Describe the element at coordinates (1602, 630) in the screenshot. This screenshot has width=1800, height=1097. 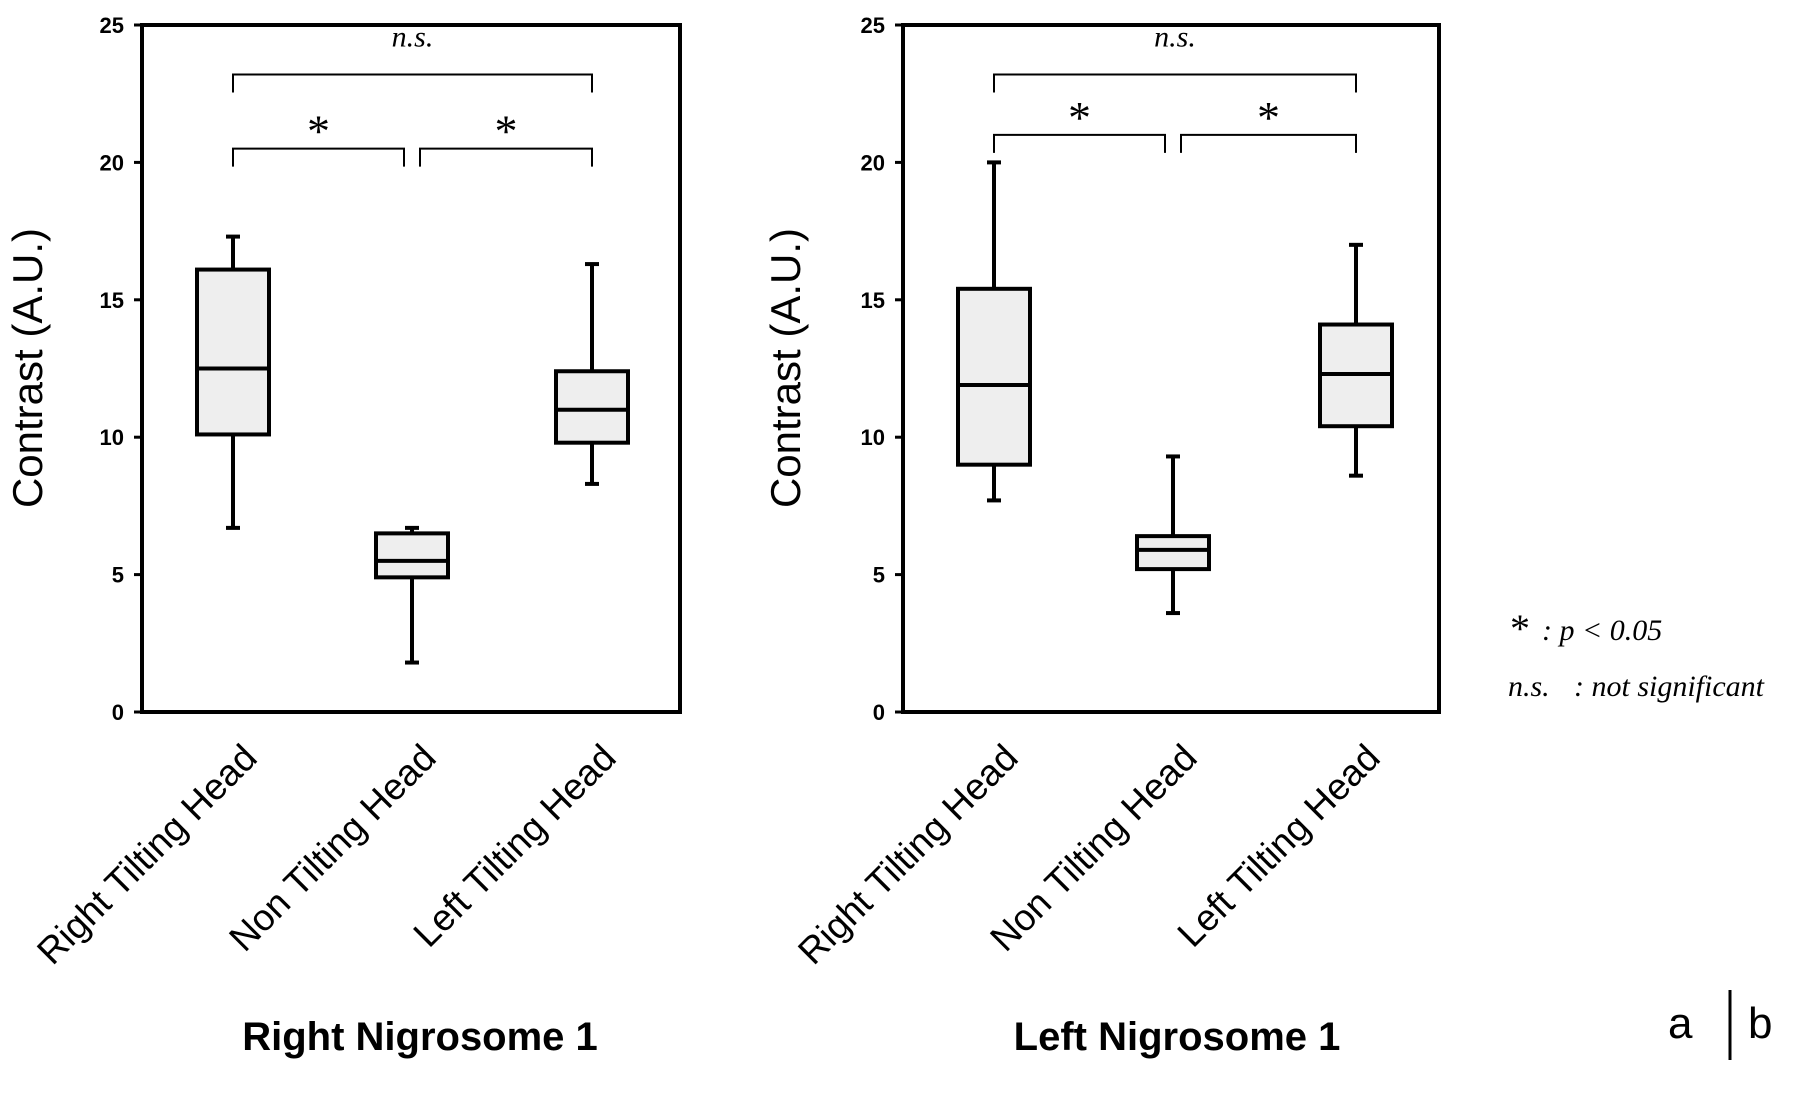
I see `legend-star-text: : p < 0.05` at that location.